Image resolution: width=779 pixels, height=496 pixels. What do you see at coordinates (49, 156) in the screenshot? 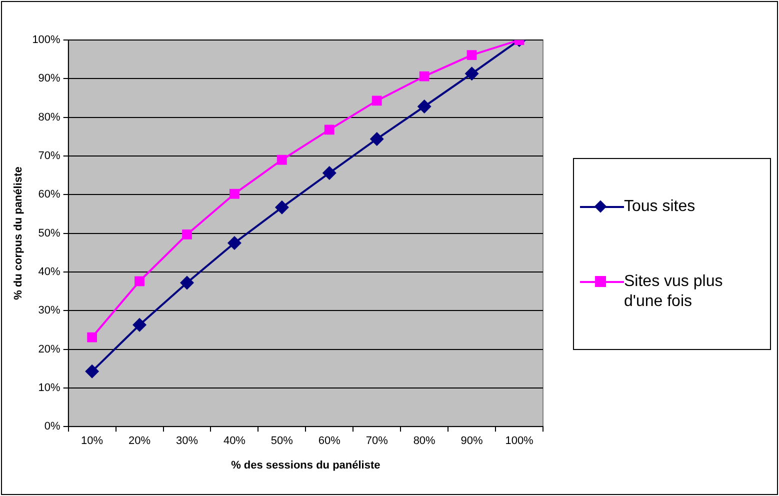
I see `y-tick-label: 70%` at bounding box center [49, 156].